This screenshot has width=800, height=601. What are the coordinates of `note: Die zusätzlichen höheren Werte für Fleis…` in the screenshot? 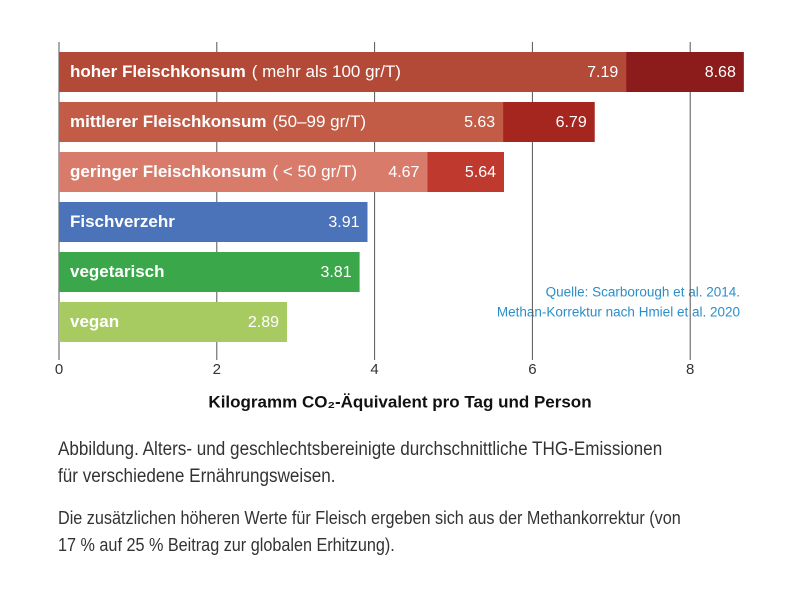 It's located at (369, 518).